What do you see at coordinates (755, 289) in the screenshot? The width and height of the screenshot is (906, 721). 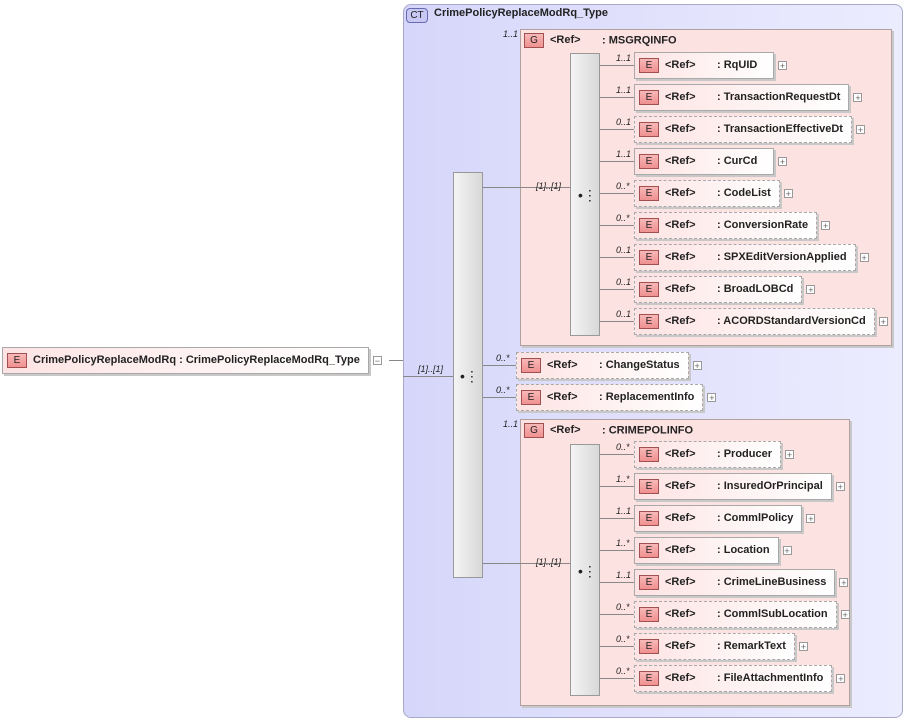 I see `element-name: : BroadLOBCd` at bounding box center [755, 289].